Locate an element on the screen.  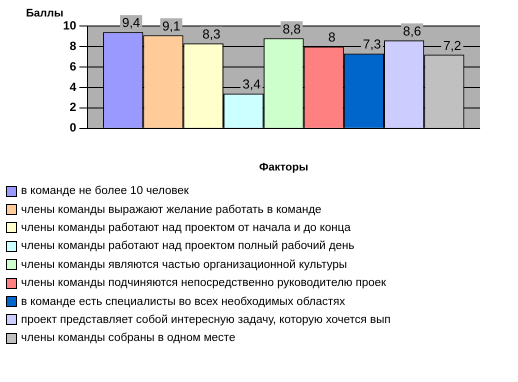
data-label: 8,6 is located at coordinates (412, 30).